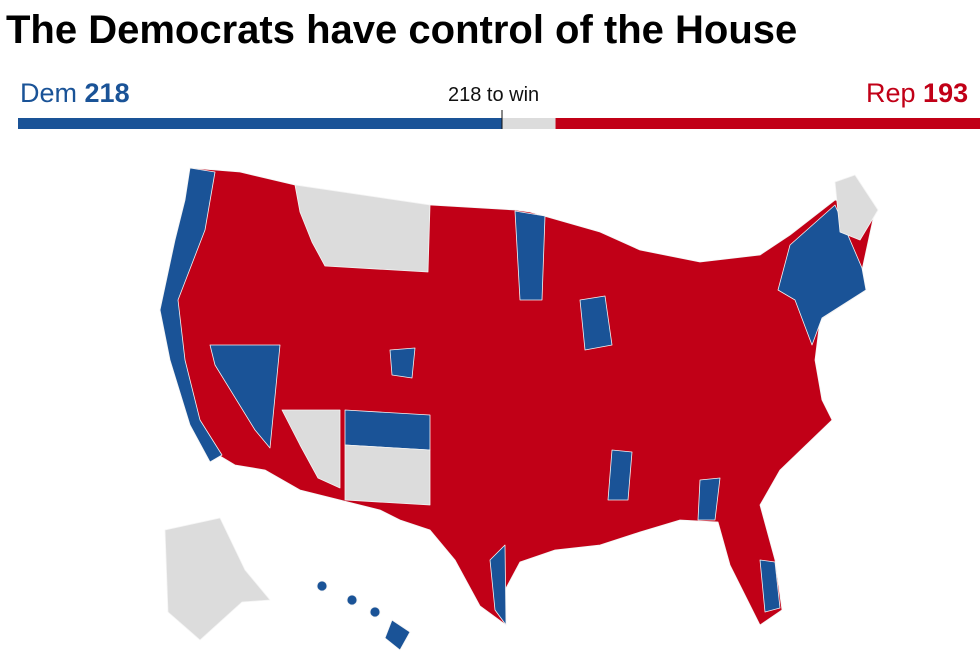 The height and width of the screenshot is (666, 980). What do you see at coordinates (494, 95) in the screenshot?
I see `majority-label: 218 to win` at bounding box center [494, 95].